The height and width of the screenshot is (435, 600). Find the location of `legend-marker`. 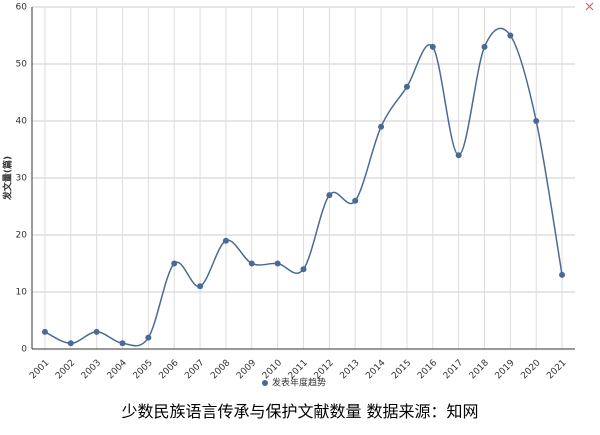

legend-marker is located at coordinates (265, 383).